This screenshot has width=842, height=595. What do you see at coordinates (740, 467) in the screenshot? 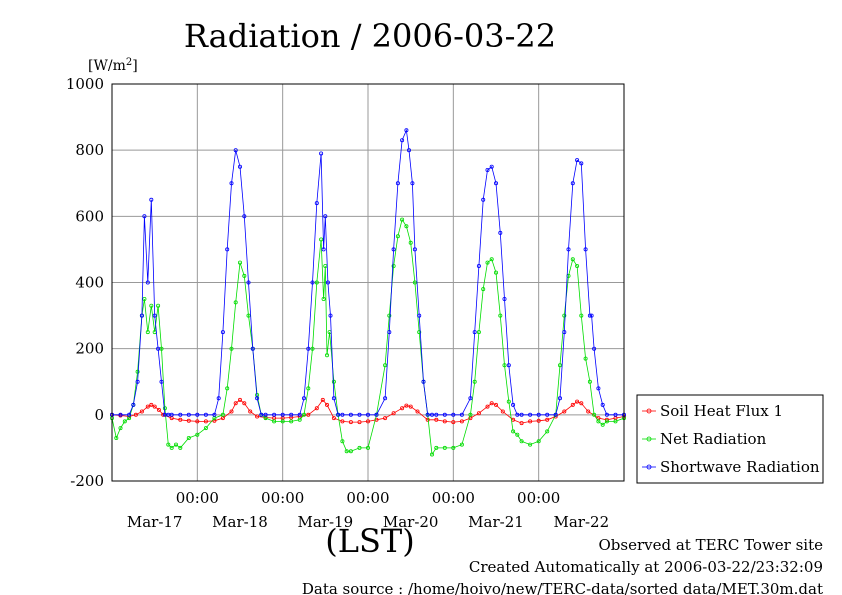
I see `legend-label: Shortwave Radiation` at bounding box center [740, 467].